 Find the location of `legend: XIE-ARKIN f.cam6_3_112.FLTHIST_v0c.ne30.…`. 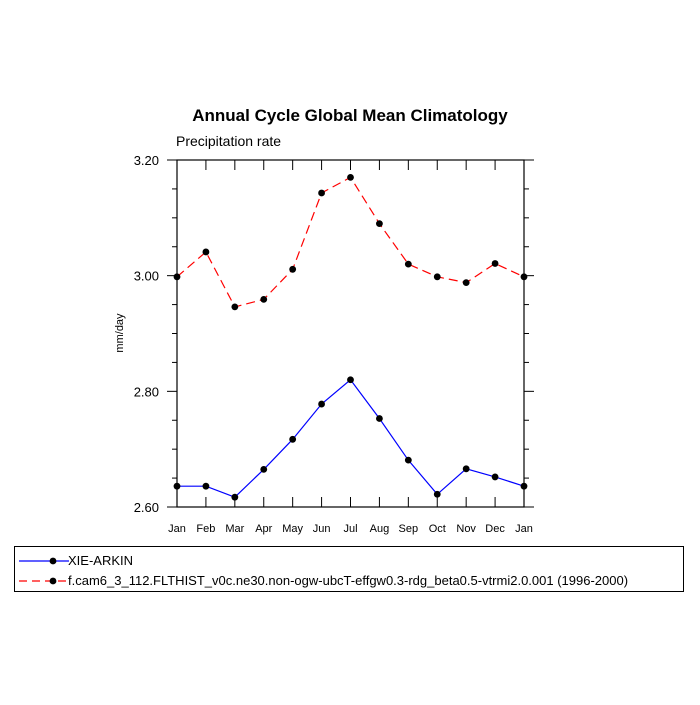

legend: XIE-ARKIN f.cam6_3_112.FLTHIST_v0c.ne30.… is located at coordinates (349, 569).